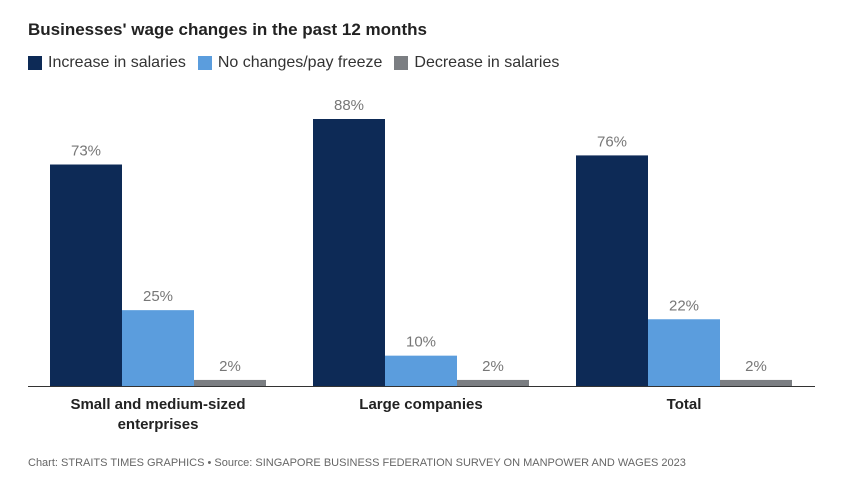 The height and width of the screenshot is (496, 856). What do you see at coordinates (401, 63) in the screenshot?
I see `legend-swatch-decrease` at bounding box center [401, 63].